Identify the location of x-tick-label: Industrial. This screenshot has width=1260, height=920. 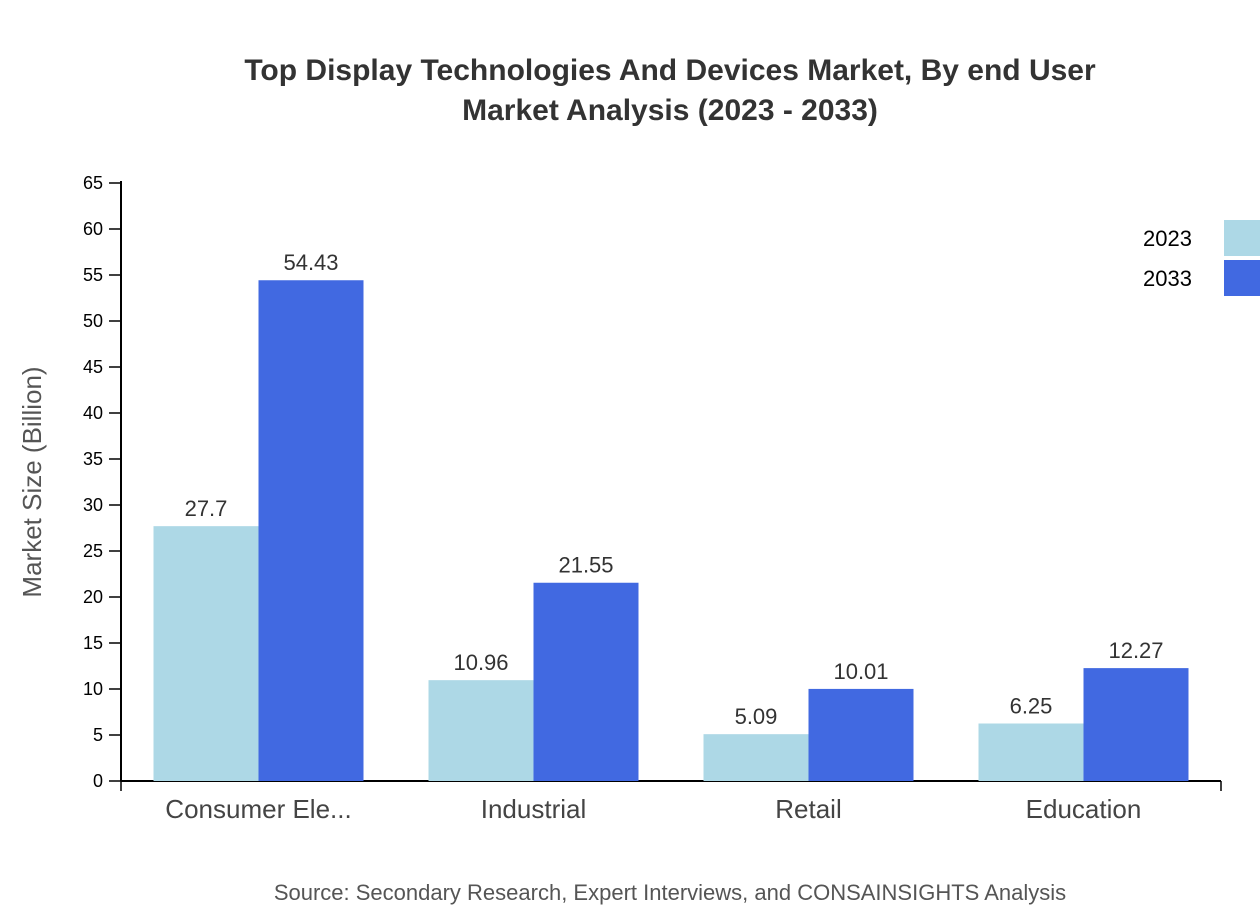
(534, 809).